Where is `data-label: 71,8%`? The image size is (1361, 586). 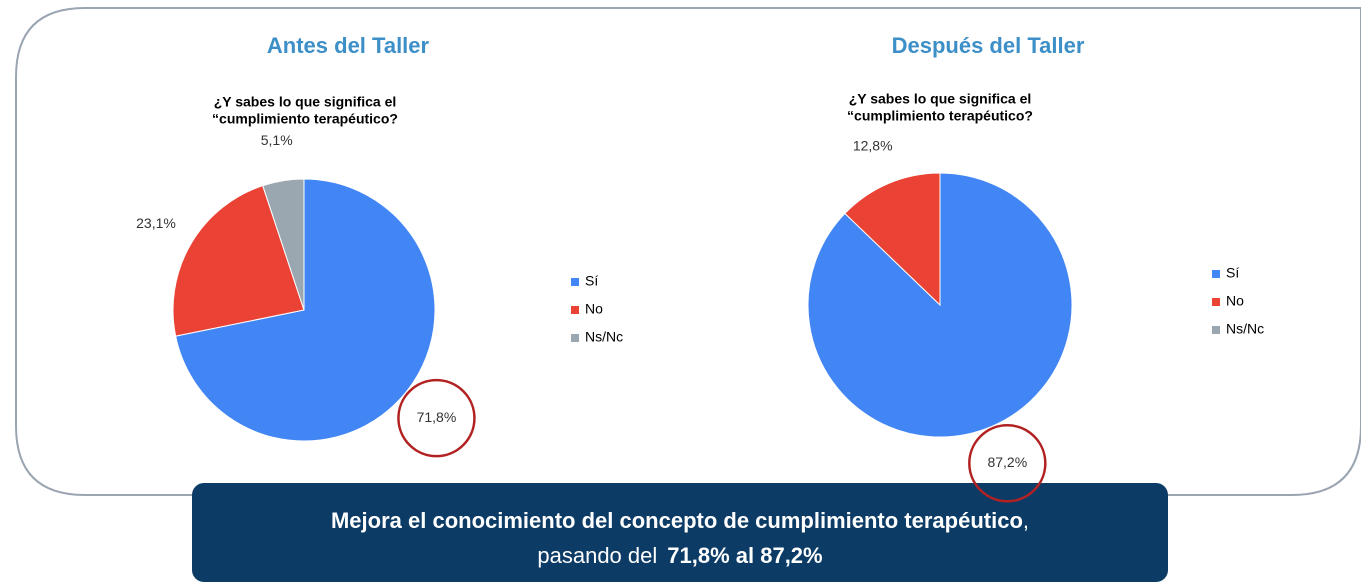
data-label: 71,8% is located at coordinates (437, 417).